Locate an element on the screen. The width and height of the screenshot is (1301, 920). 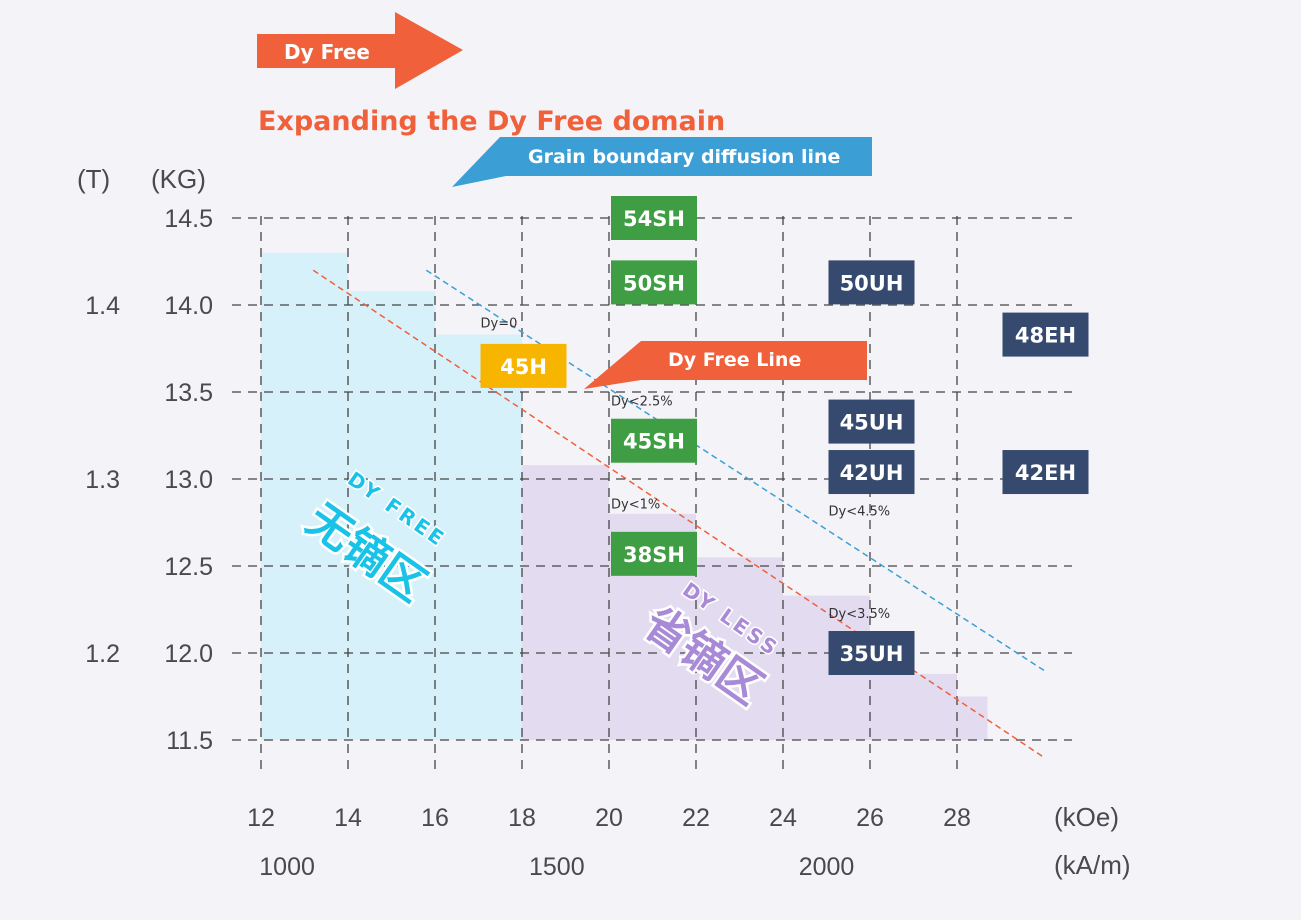
grade-label: 48EH is located at coordinates (1045, 336).